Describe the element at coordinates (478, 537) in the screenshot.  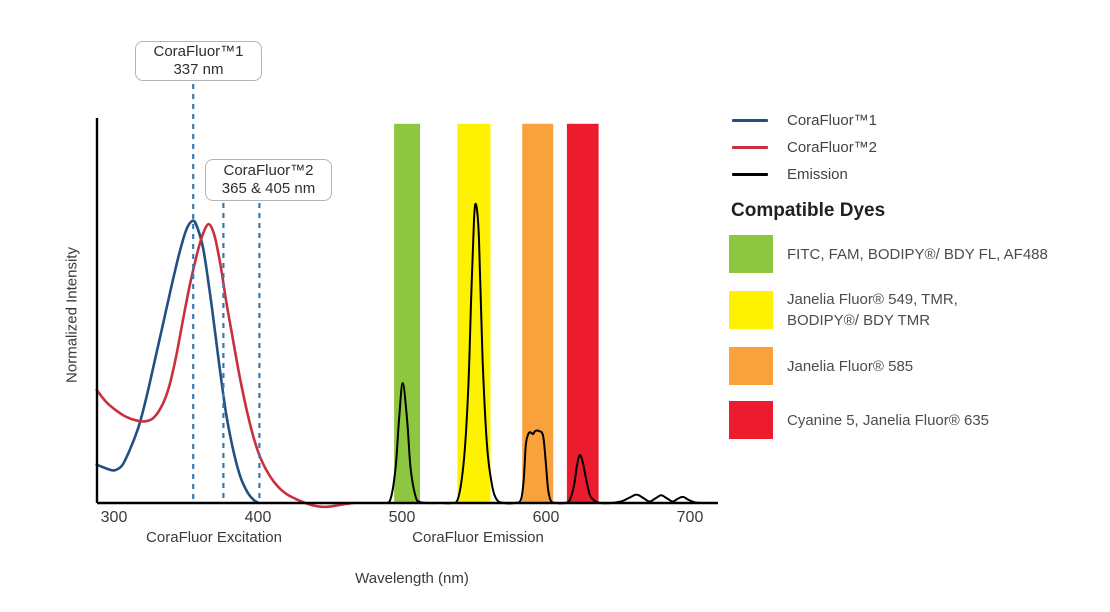
I see `emission-axis-label: CoraFluor Emission` at that location.